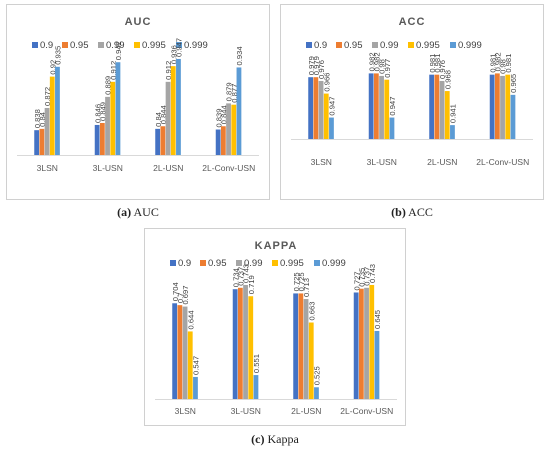 This screenshot has height=455, width=550. Describe the element at coordinates (103, 111) in the screenshot. I see `auc-data-label-1-1: 0.849` at that location.